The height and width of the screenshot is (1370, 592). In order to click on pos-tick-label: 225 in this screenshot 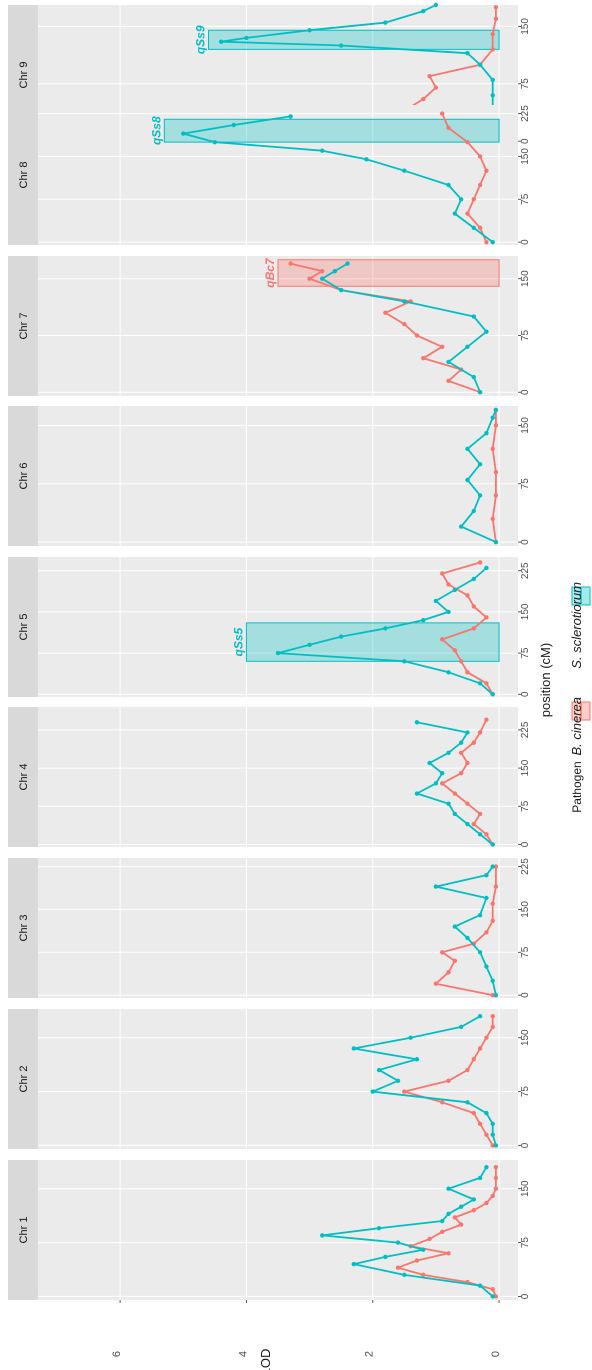, I will do `click(525, 729)`.